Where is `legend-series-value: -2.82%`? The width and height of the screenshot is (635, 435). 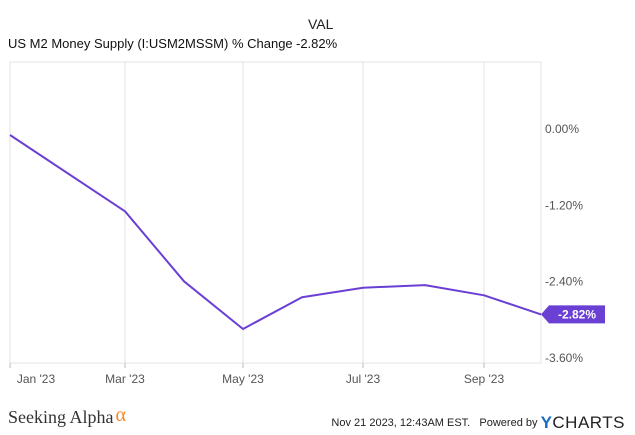 legend-series-value: -2.82% is located at coordinates (317, 43).